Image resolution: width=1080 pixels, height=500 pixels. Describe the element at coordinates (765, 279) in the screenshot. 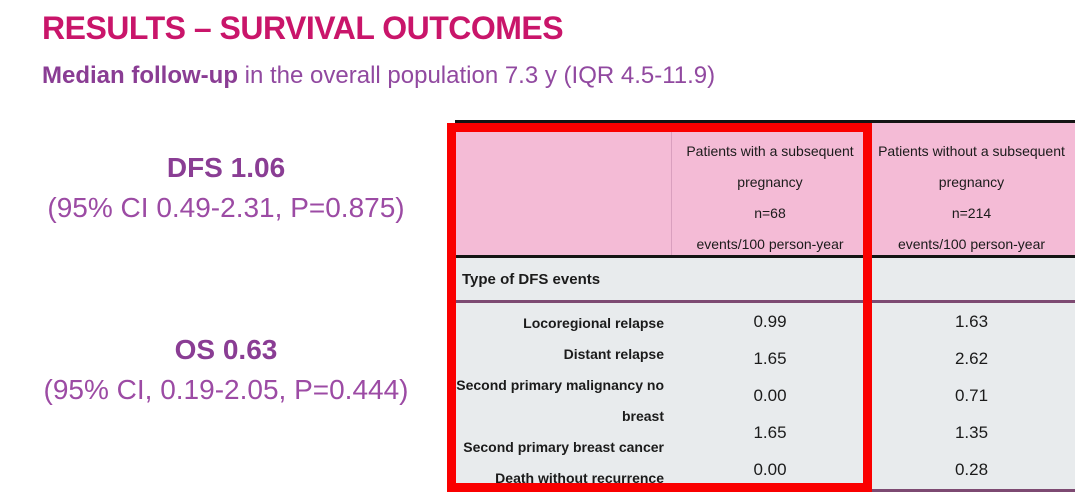

I see `table-section-header: Type of DFS events` at that location.